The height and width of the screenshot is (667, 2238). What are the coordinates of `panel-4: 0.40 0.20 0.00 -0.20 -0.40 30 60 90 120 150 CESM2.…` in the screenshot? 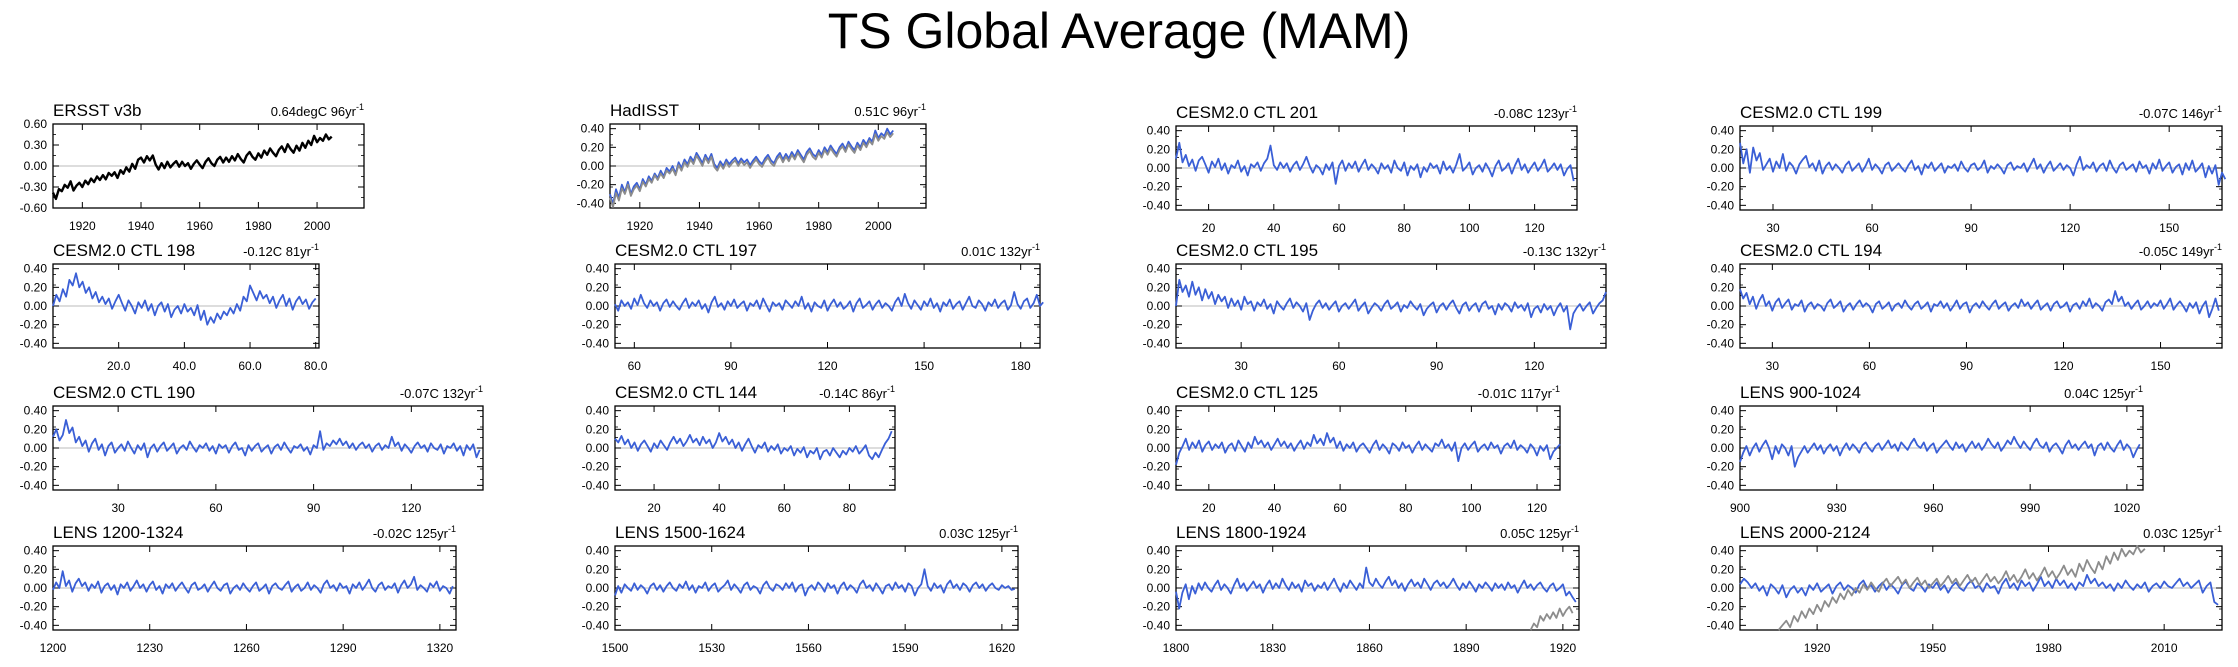 It's located at (1967, 169).